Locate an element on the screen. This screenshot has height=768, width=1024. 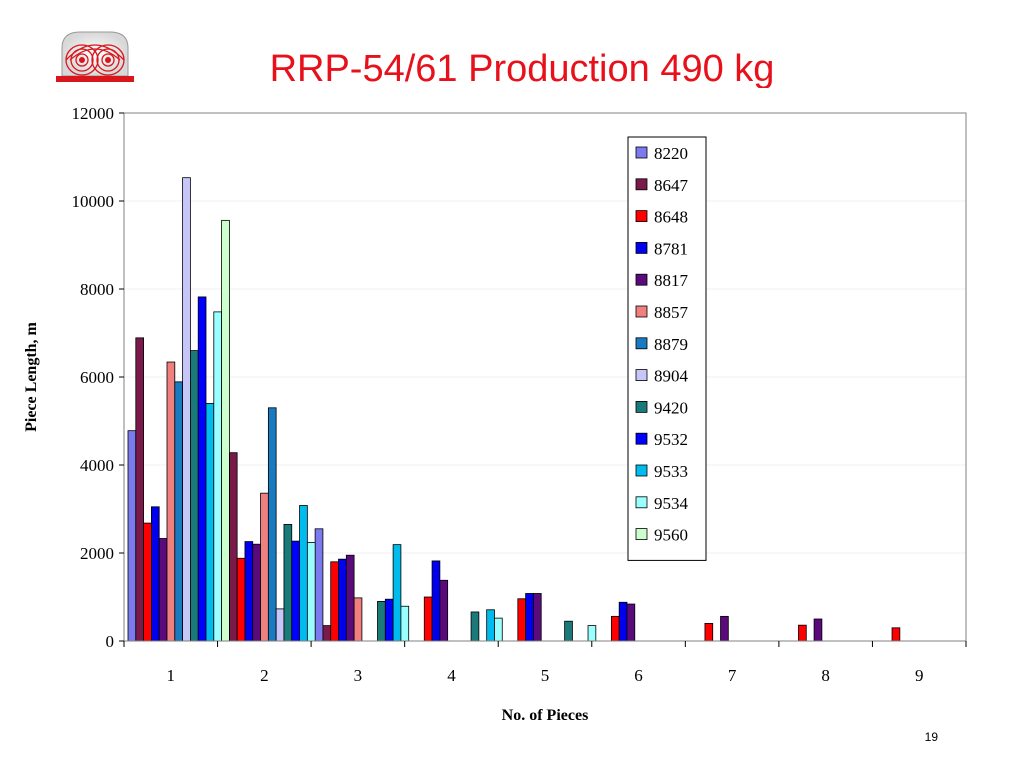
x-tick-label: 3 is located at coordinates (358, 675).